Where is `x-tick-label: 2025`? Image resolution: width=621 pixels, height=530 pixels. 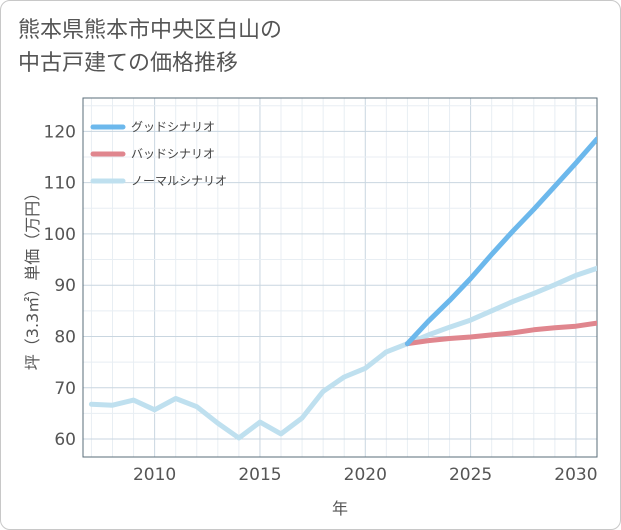
x-tick-label: 2025 is located at coordinates (470, 475).